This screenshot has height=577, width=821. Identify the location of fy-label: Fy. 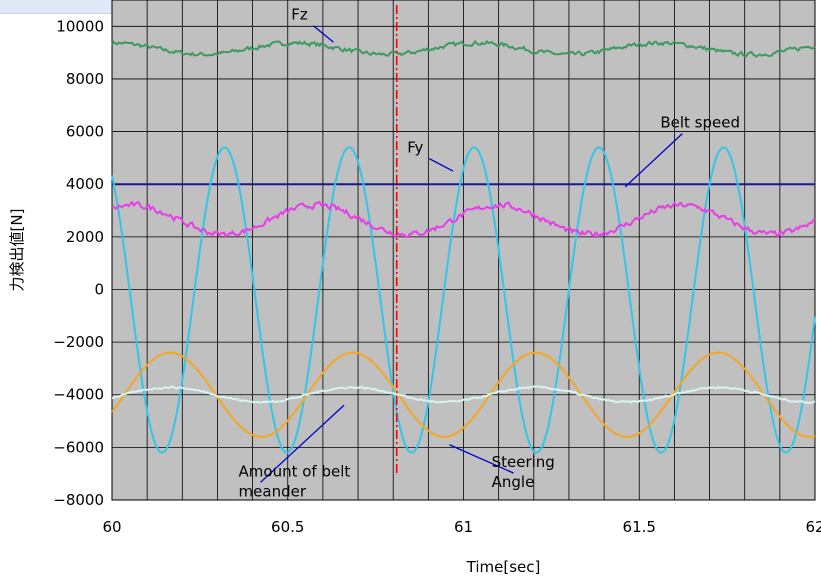
(415, 148).